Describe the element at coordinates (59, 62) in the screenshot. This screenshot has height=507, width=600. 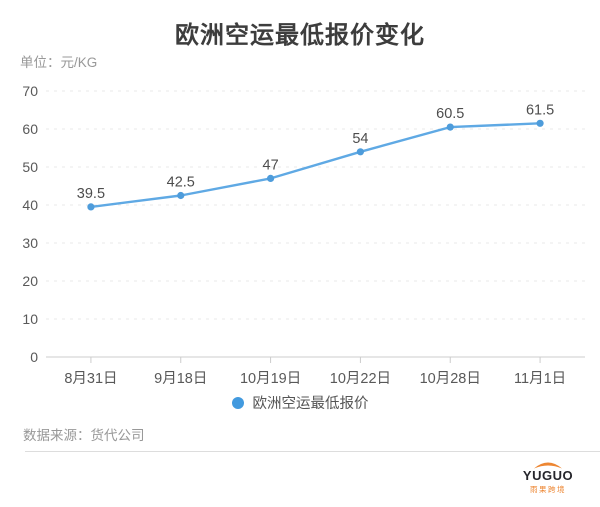
I see `unit-label: 单位：元/KG` at that location.